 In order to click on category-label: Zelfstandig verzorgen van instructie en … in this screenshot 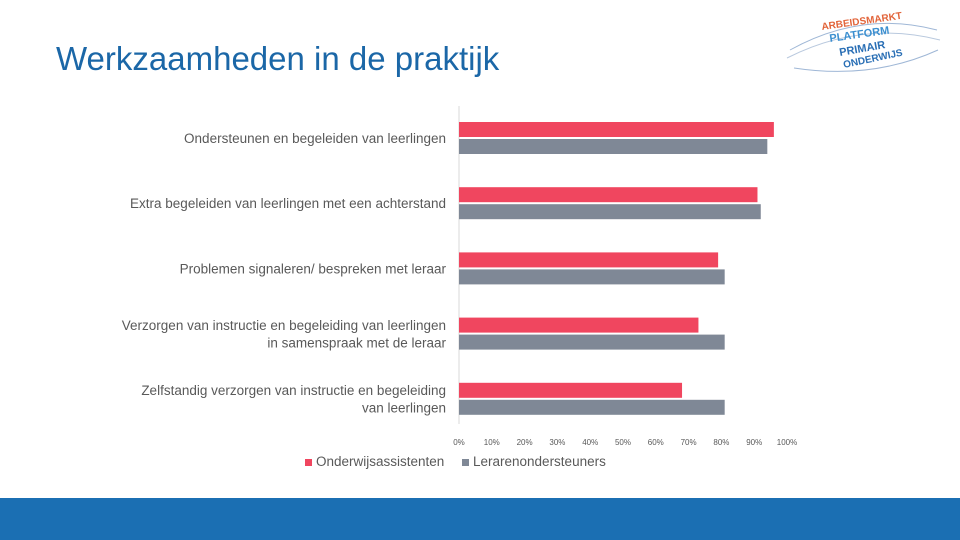, I will do `click(293, 390)`.